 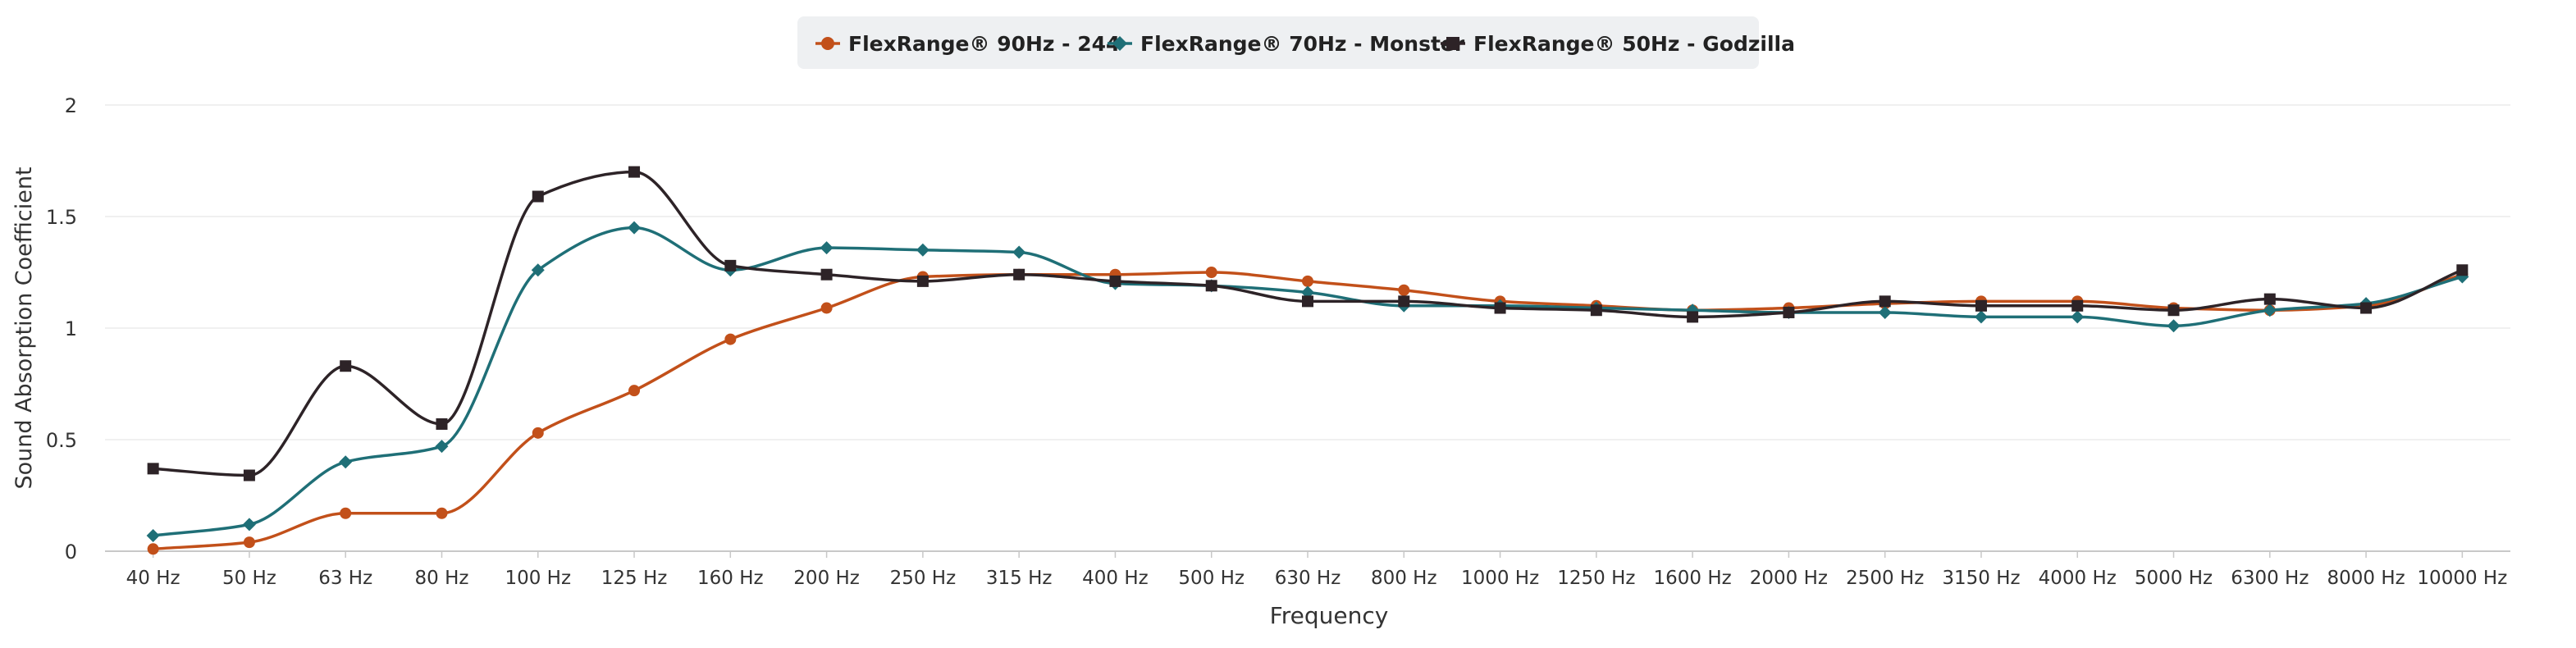 I want to click on legend-item: FlexRange® 50Hz - Godzilla, so click(x=1618, y=44).